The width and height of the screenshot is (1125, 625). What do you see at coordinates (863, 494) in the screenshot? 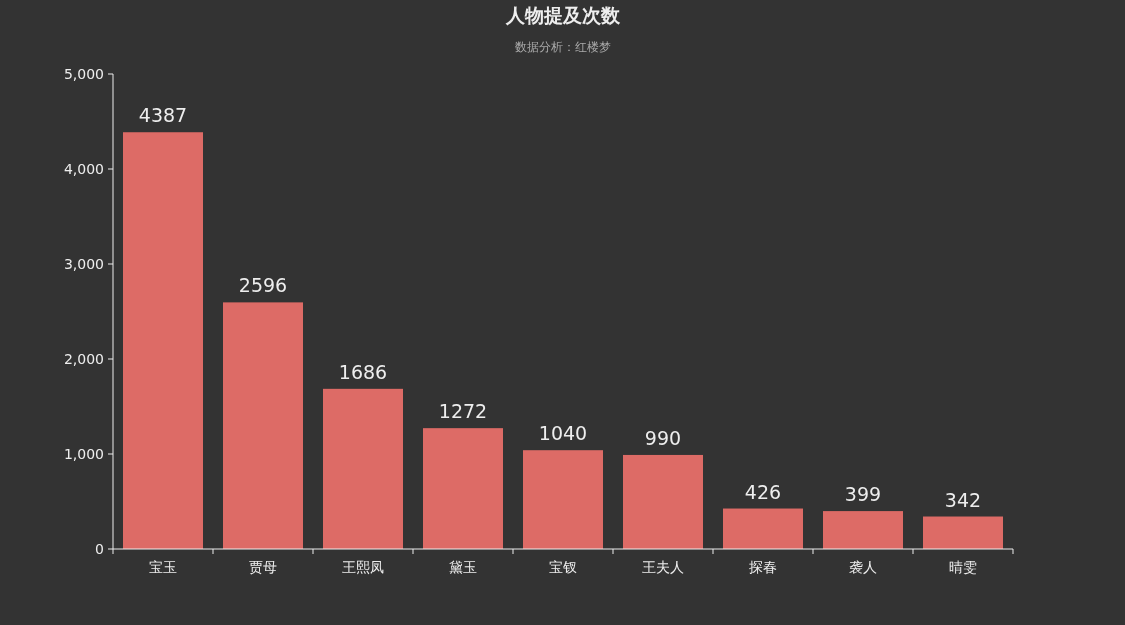
I see `data-label: 399` at bounding box center [863, 494].